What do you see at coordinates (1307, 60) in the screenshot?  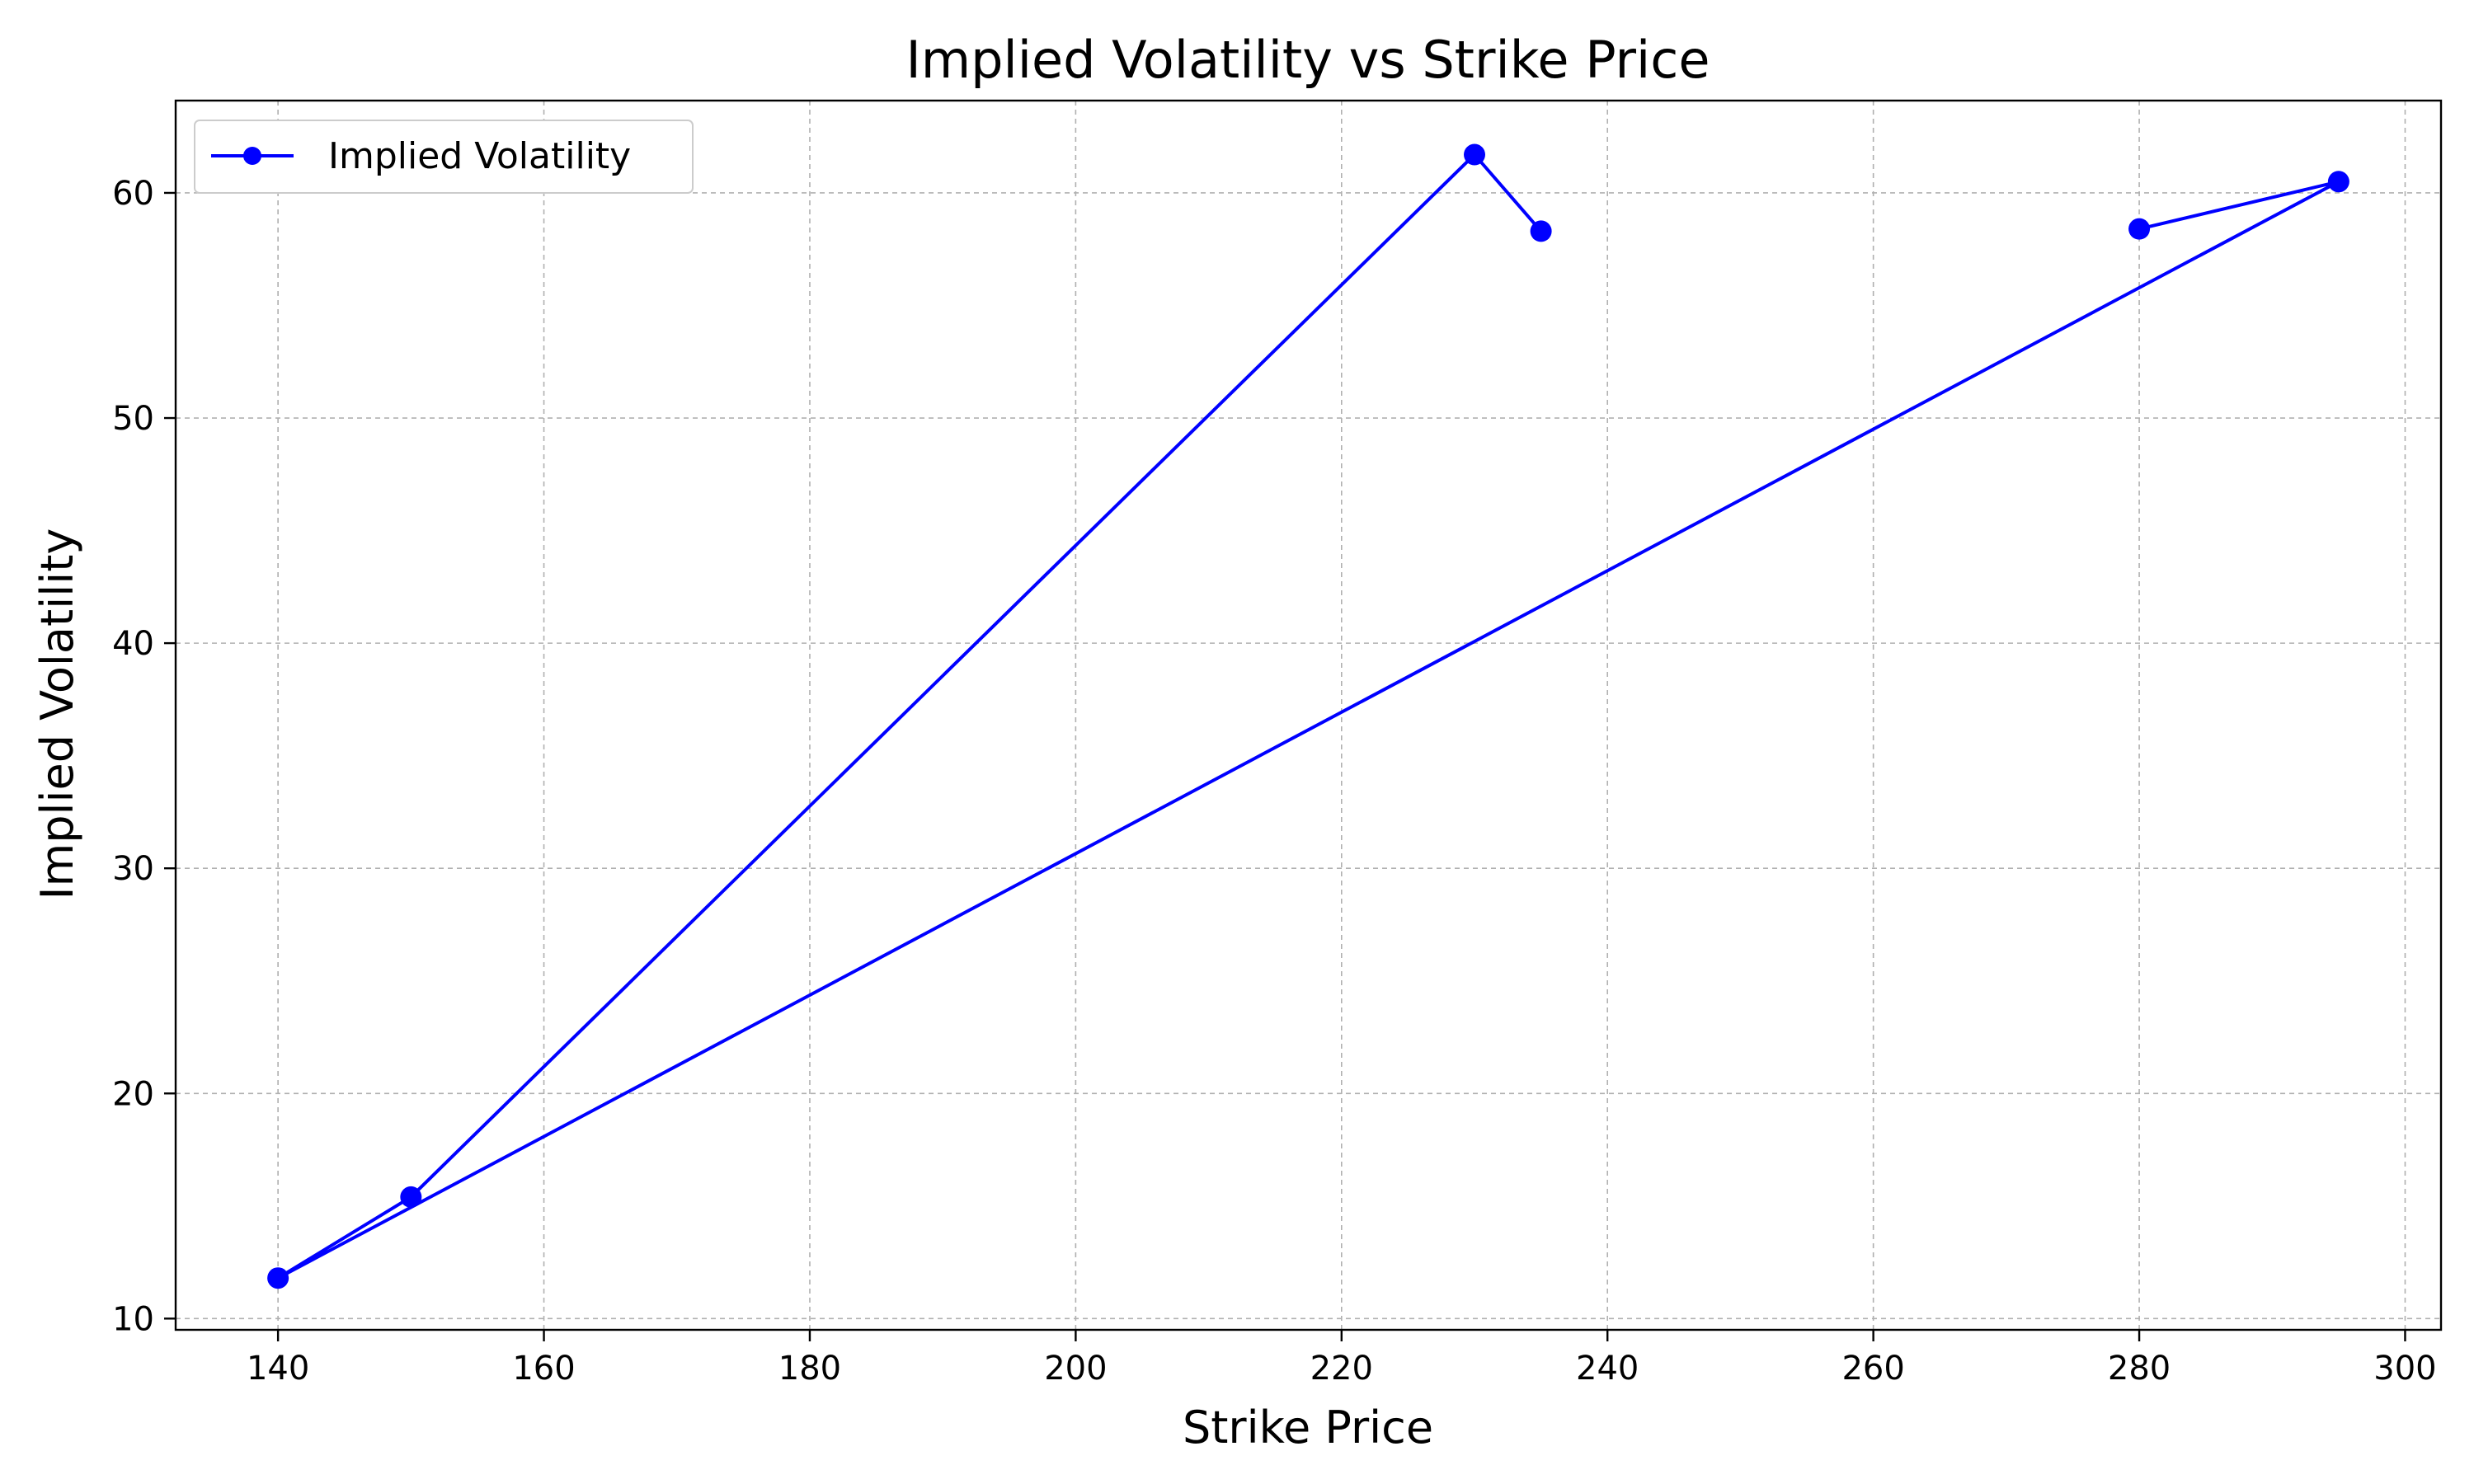 I see `chart-title: Implied Volatility vs Strike Price` at bounding box center [1307, 60].